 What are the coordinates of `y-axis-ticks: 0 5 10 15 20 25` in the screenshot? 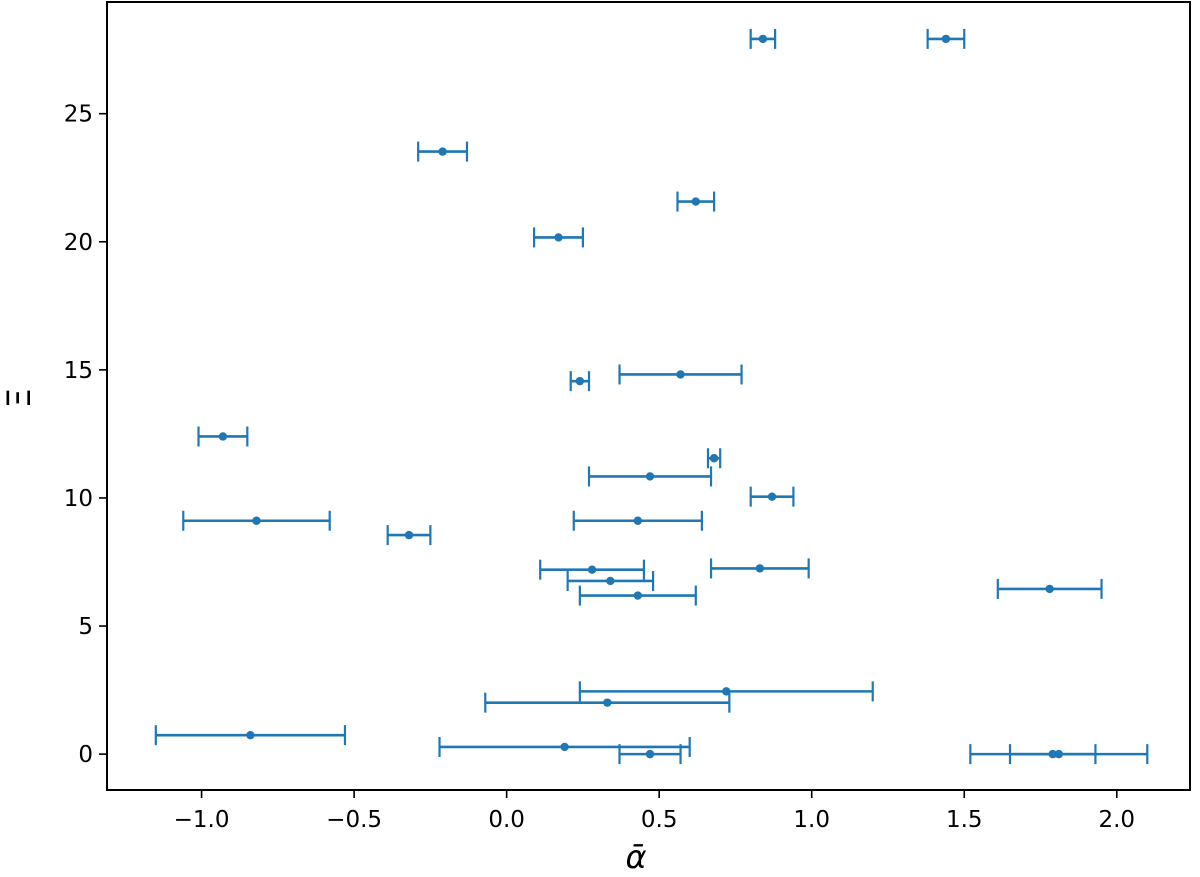 It's located at (85, 435).